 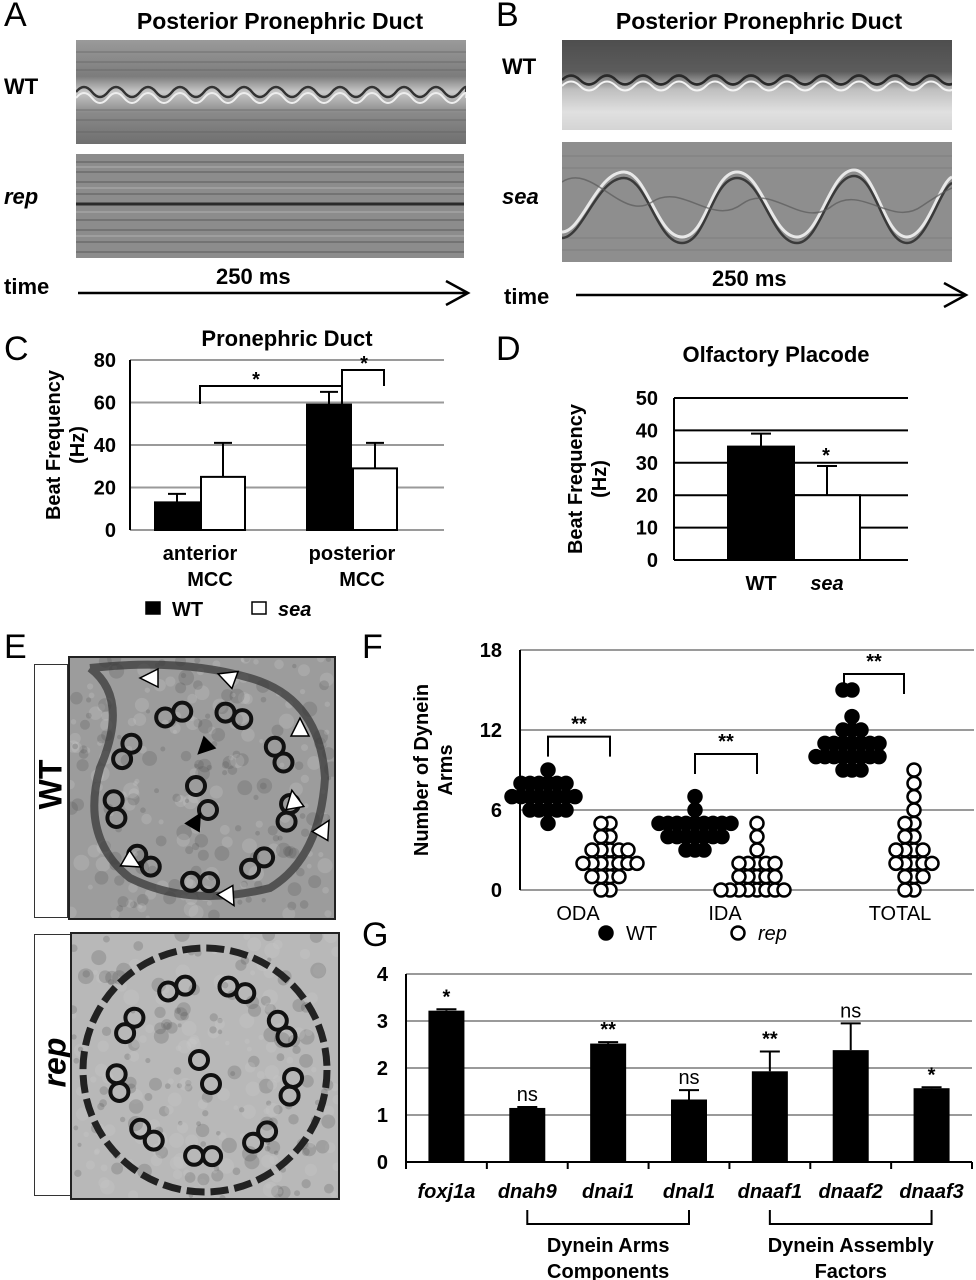 What do you see at coordinates (527, 296) in the screenshot?
I see `panel-b-time-label: time` at bounding box center [527, 296].